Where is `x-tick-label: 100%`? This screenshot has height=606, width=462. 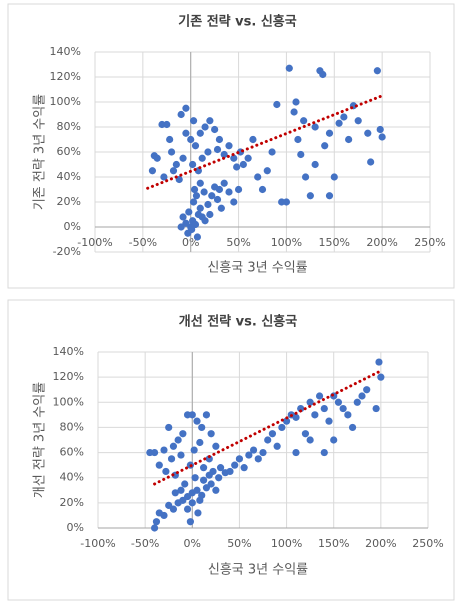 x-tick-label: 100% is located at coordinates (286, 543).